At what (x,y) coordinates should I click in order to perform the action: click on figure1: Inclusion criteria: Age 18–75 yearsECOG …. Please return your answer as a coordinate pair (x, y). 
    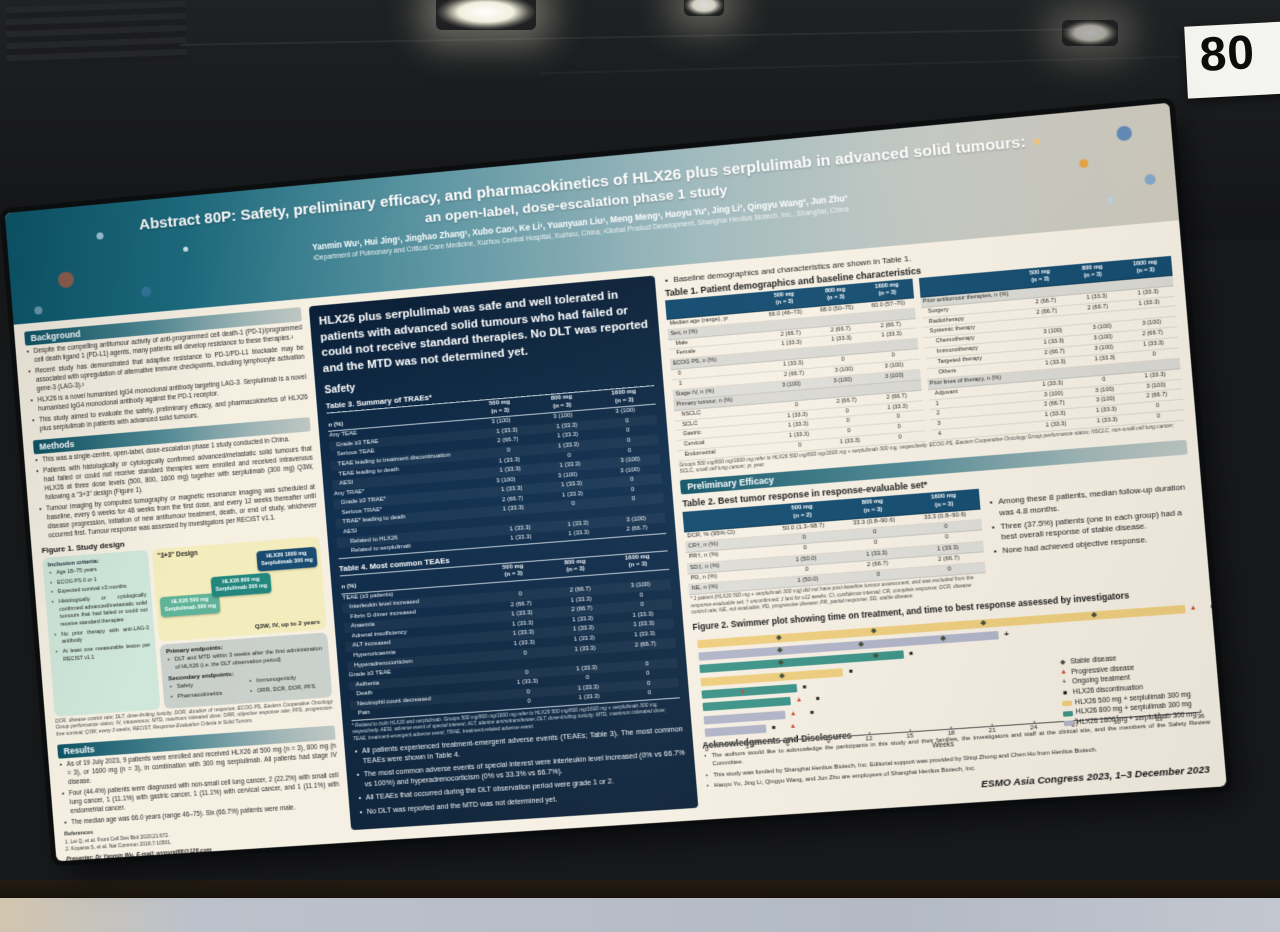
    Looking at the image, I should click on (187, 626).